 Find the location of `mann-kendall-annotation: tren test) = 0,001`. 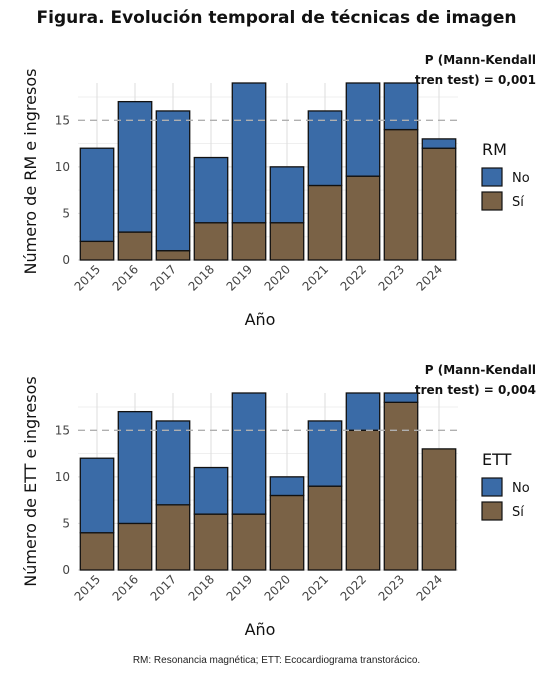

mann-kendall-annotation: tren test) = 0,001 is located at coordinates (475, 80).